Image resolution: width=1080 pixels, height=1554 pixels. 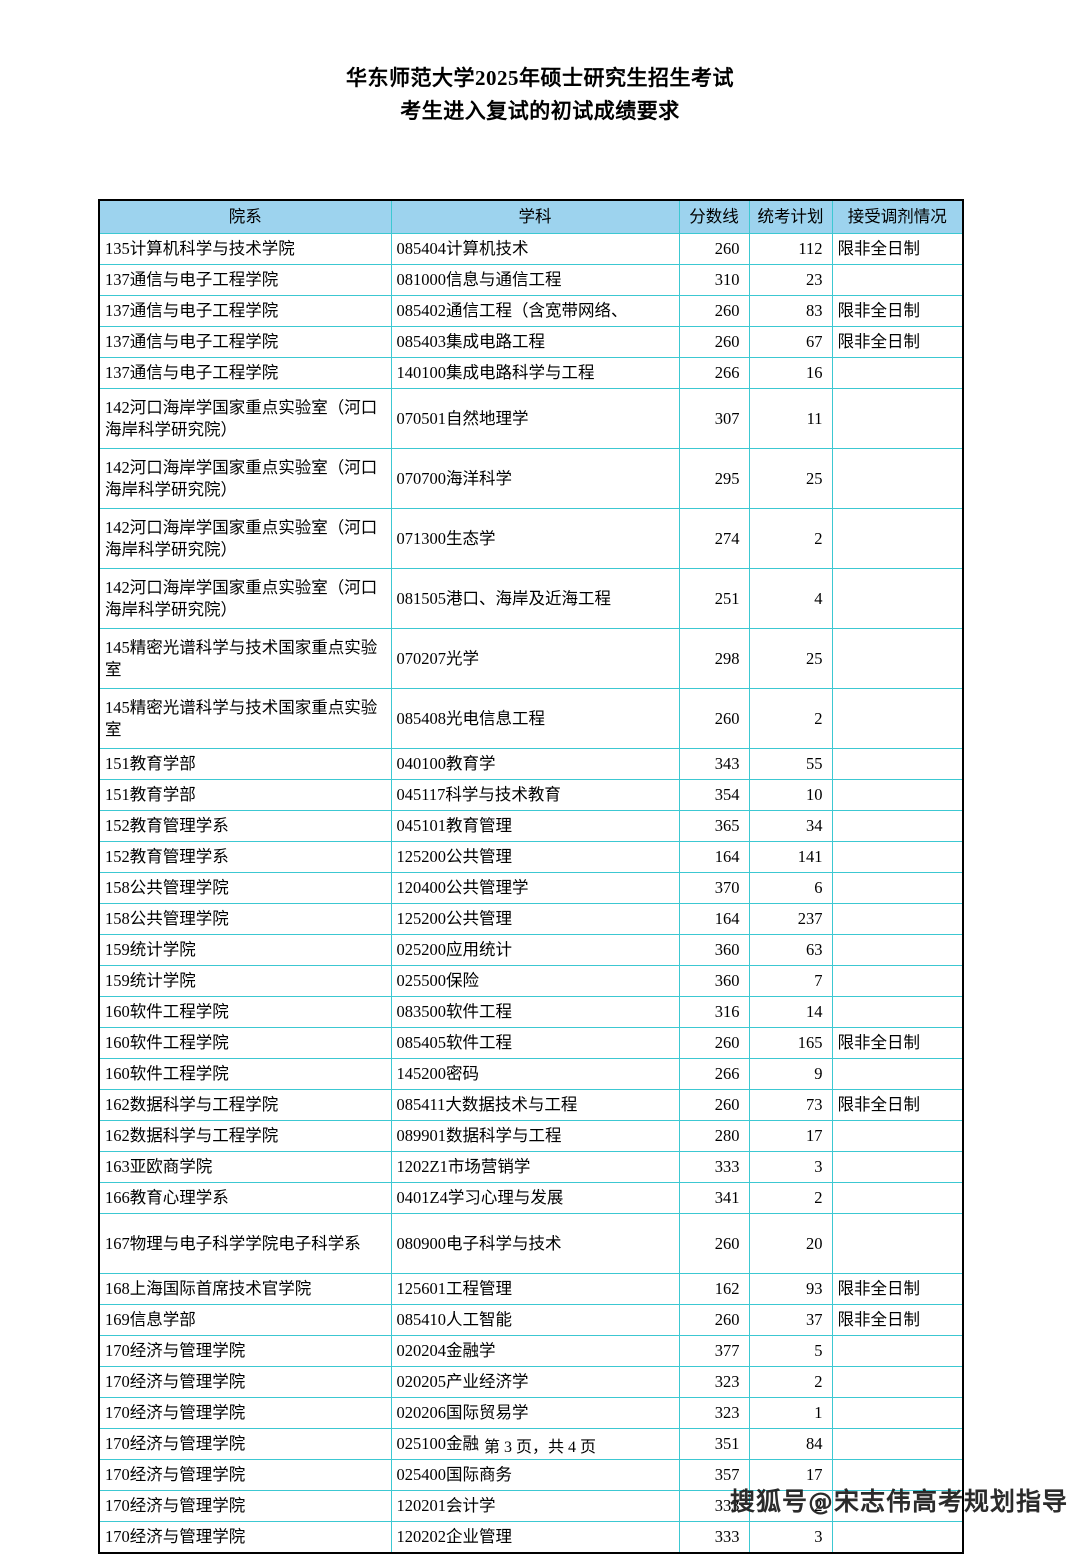 I want to click on cell-major: 089901数据科学与工程, so click(x=535, y=1136).